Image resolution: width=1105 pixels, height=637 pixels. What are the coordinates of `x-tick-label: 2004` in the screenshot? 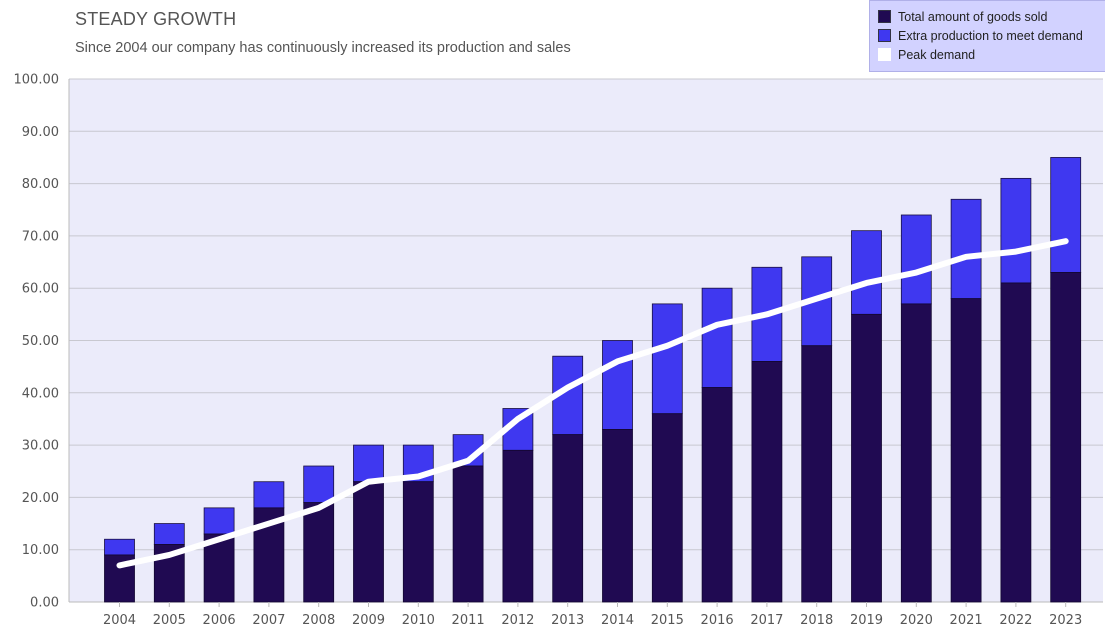 It's located at (119, 620).